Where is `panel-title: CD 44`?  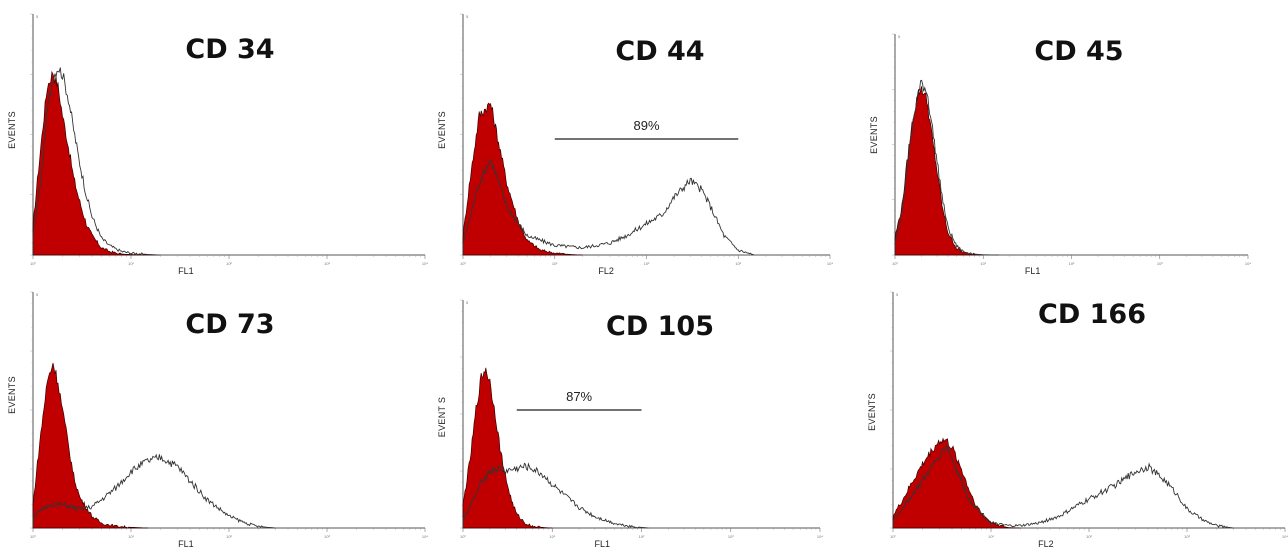
panel-title: CD 44 is located at coordinates (659, 51).